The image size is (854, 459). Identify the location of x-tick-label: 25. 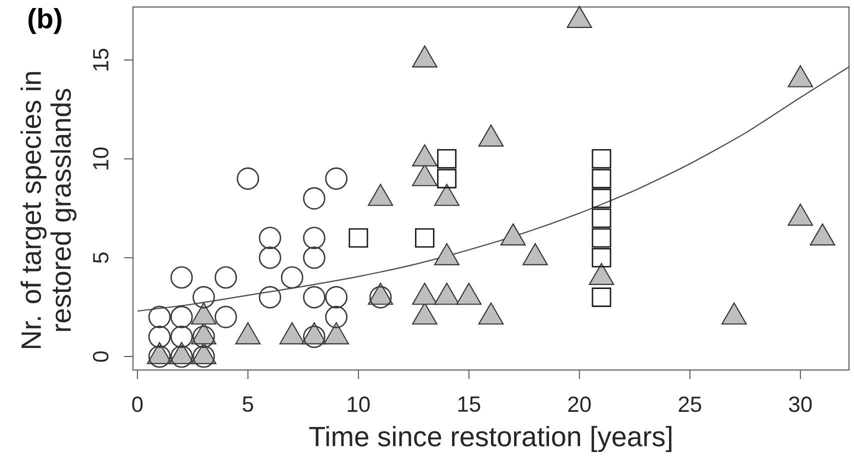
(690, 404).